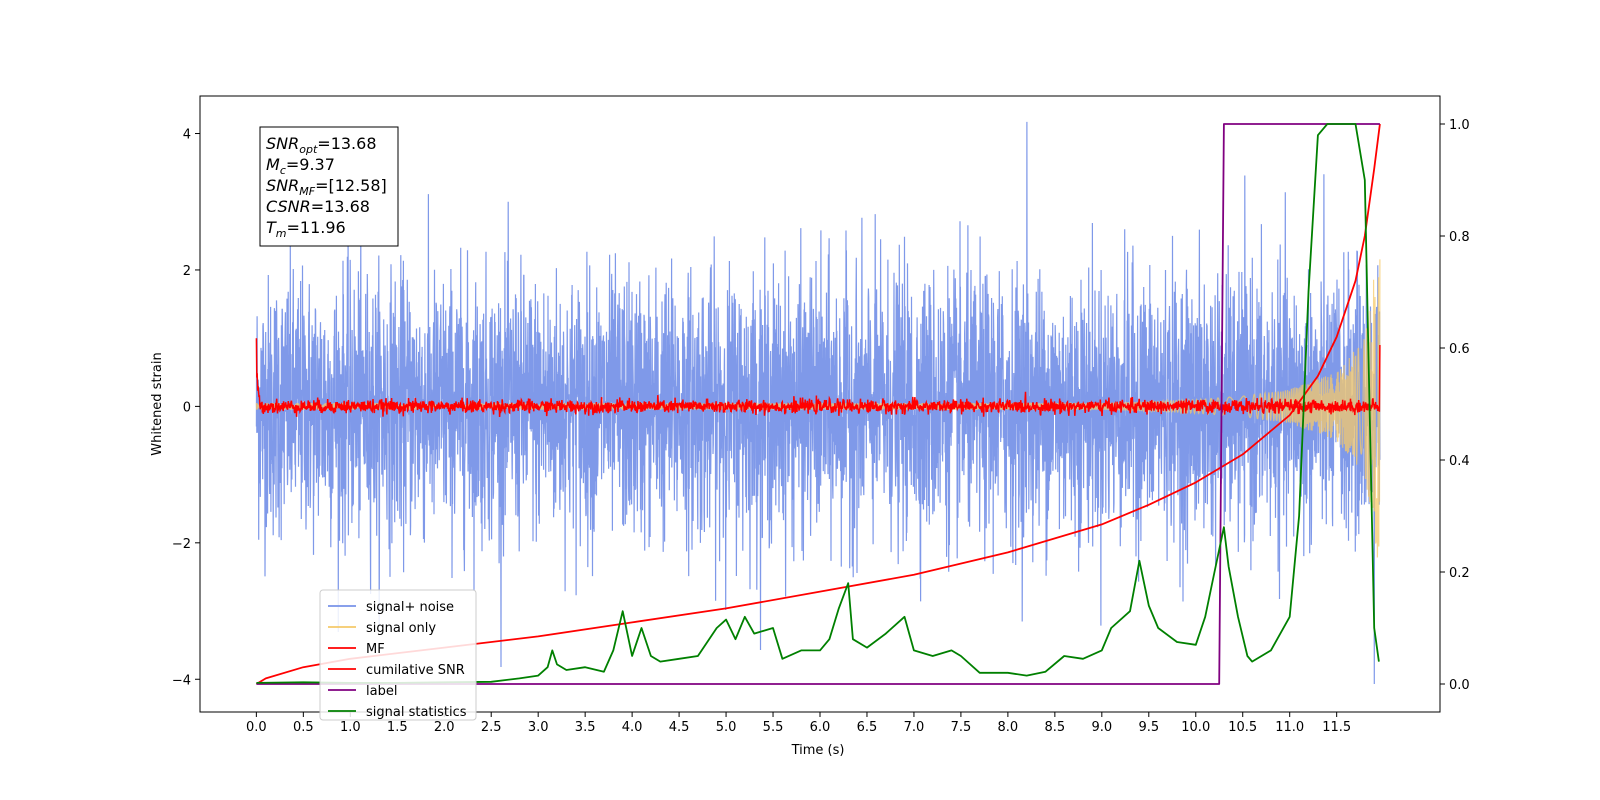  I want to click on y-tick-label: −2, so click(181, 544).